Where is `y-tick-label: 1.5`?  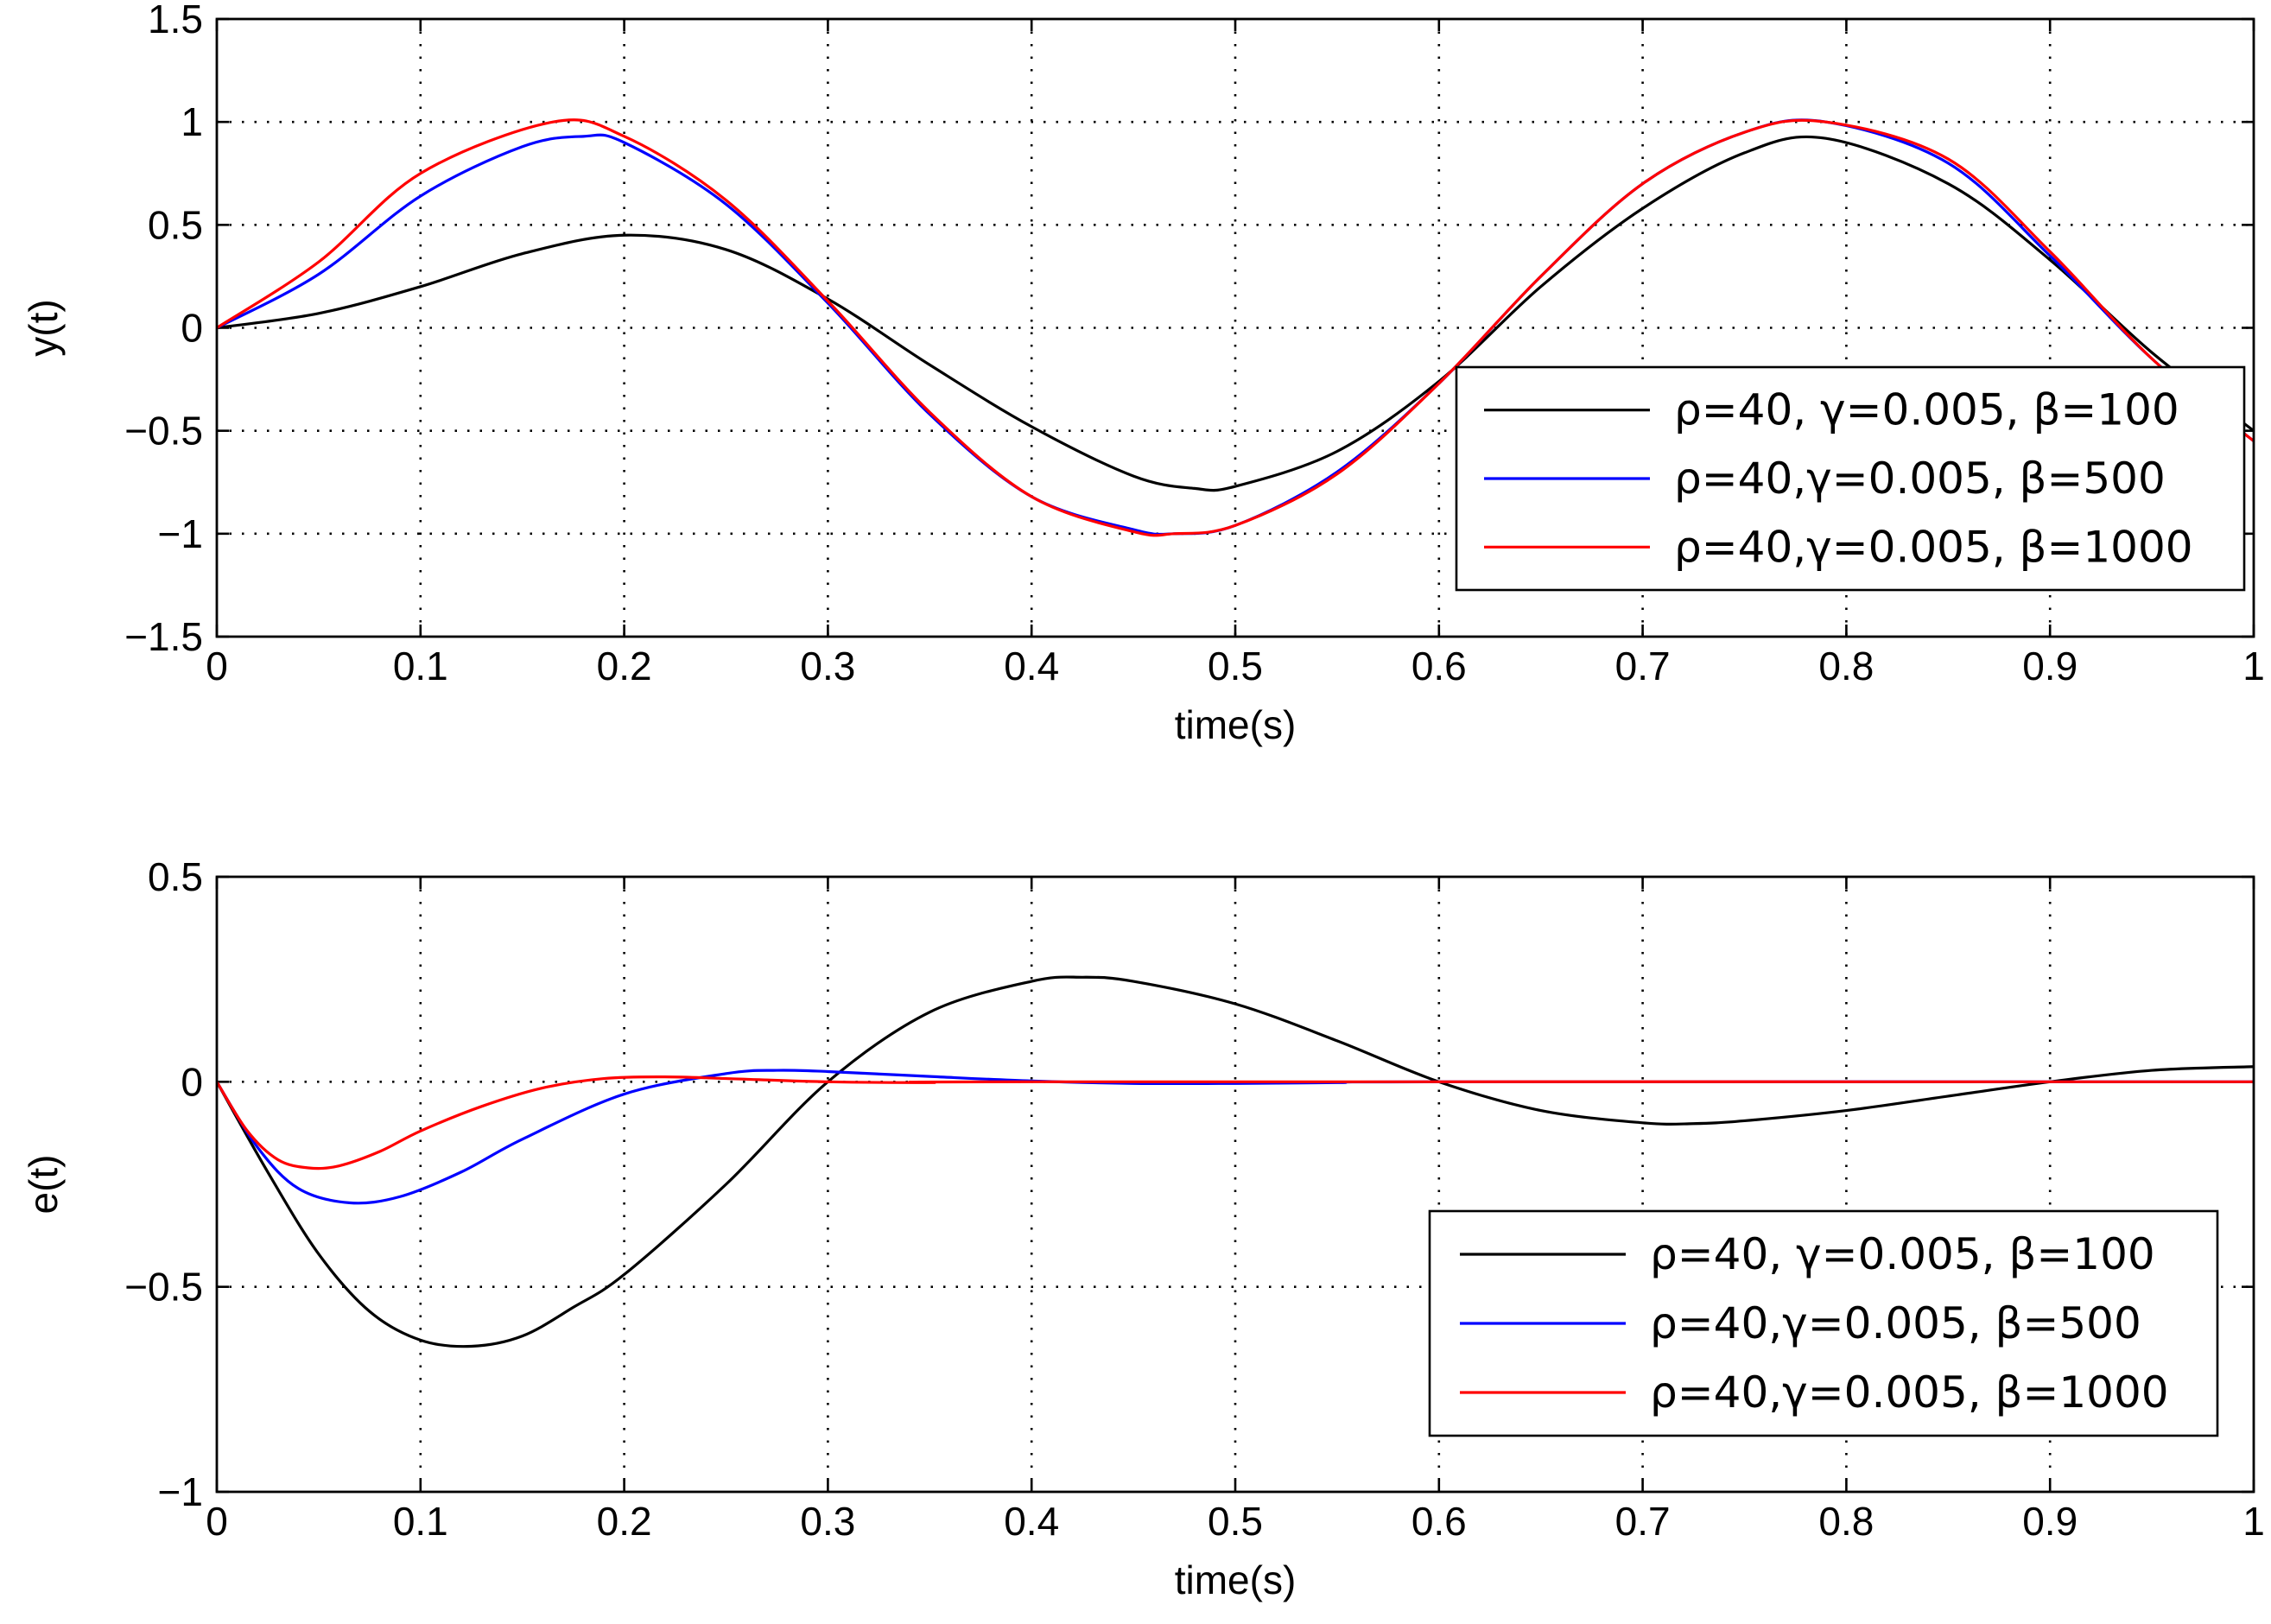 y-tick-label: 1.5 is located at coordinates (175, 21).